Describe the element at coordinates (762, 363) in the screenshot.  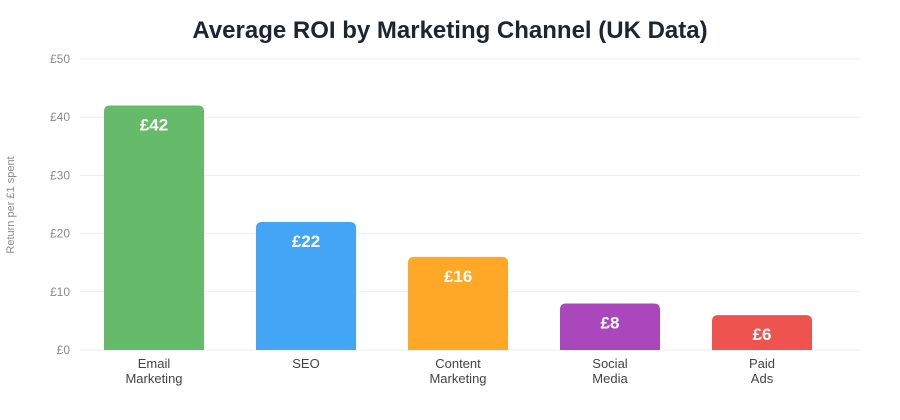
I see `x-tick-label-line: Paid` at that location.